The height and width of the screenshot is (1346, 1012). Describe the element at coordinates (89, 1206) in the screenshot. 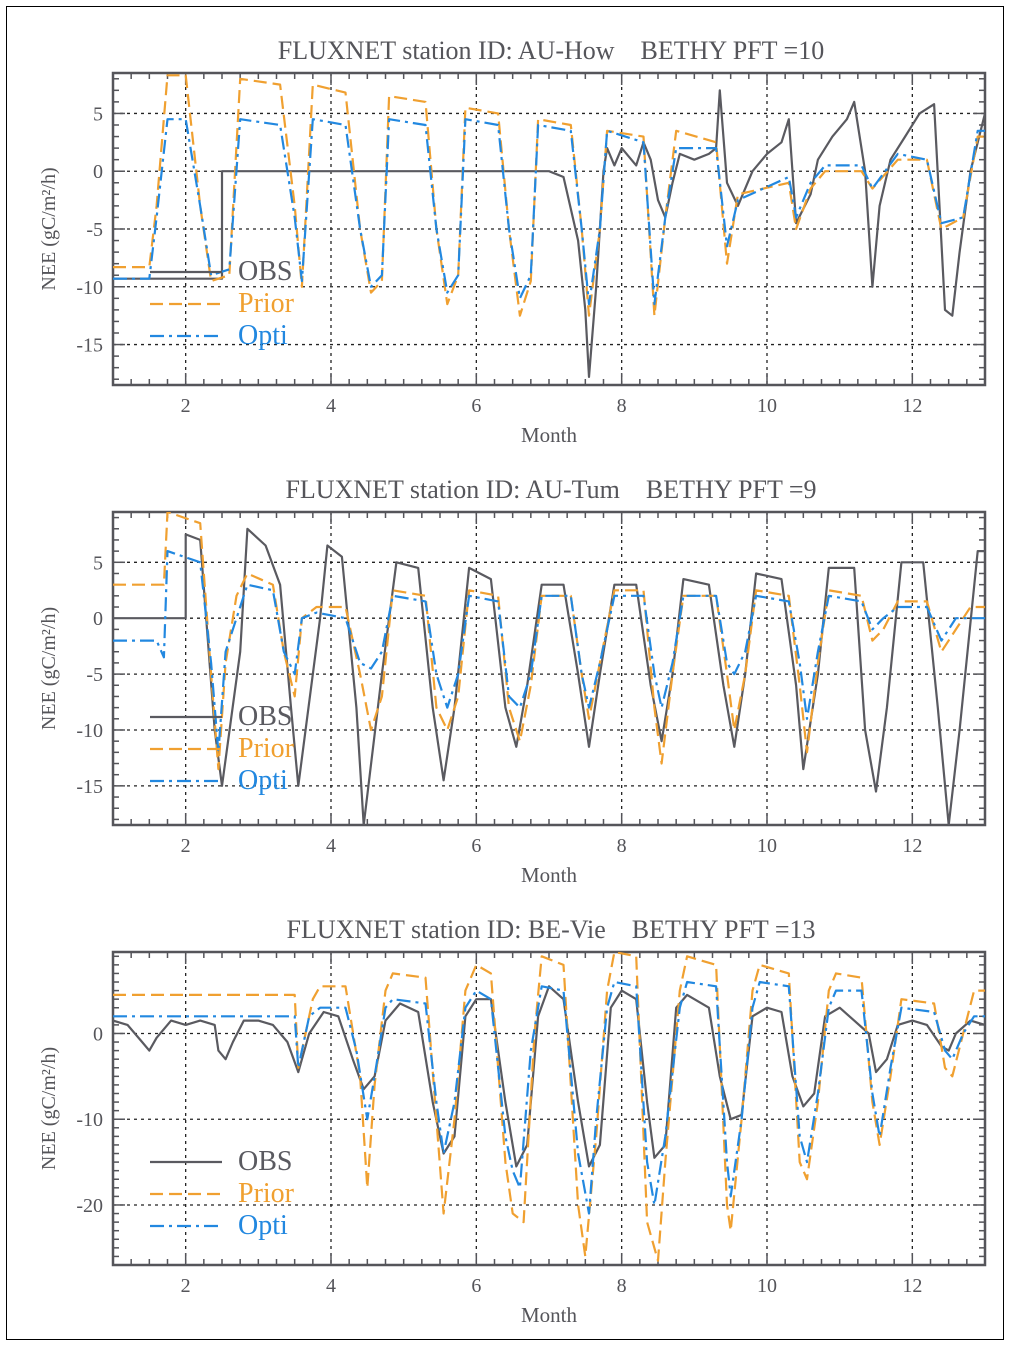

I see `y-tick-label: -20` at that location.